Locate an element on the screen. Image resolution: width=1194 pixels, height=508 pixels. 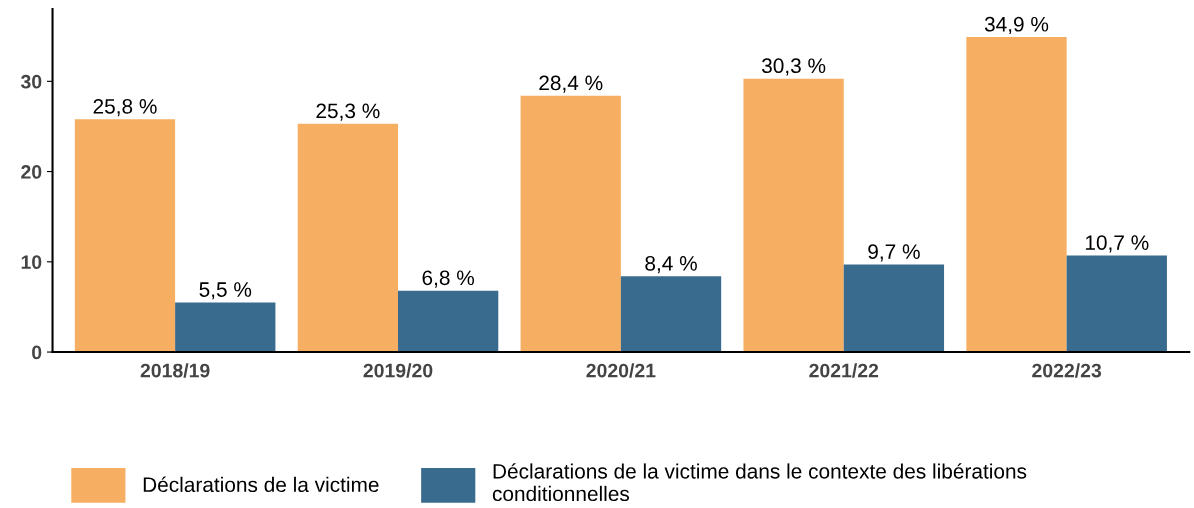
data-label: 25,3 % is located at coordinates (348, 112).